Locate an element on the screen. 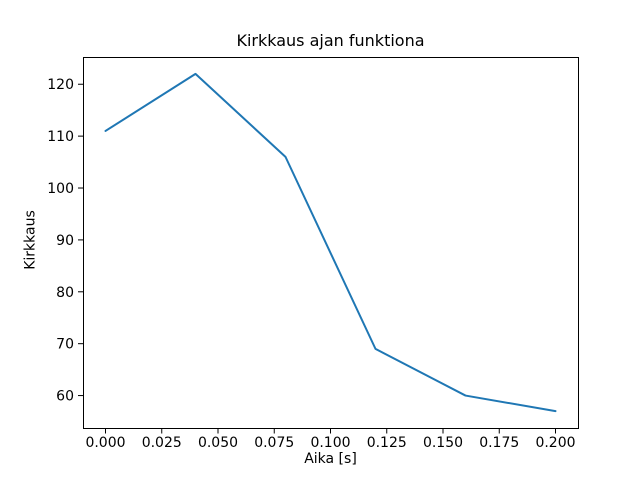 This screenshot has width=640, height=480. x-tick-label: 0.025 is located at coordinates (162, 443).